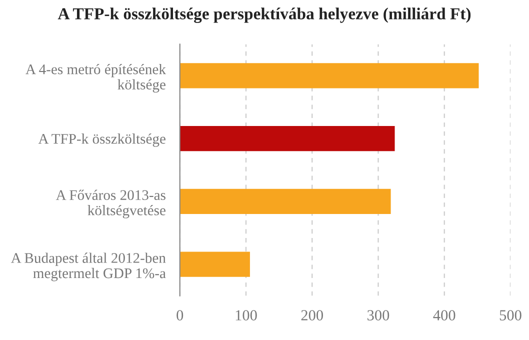 This screenshot has width=529, height=340. I want to click on chart-title: A TFP-k összköltsége perspektívába helyezve (milliárd Ft), so click(264, 15).